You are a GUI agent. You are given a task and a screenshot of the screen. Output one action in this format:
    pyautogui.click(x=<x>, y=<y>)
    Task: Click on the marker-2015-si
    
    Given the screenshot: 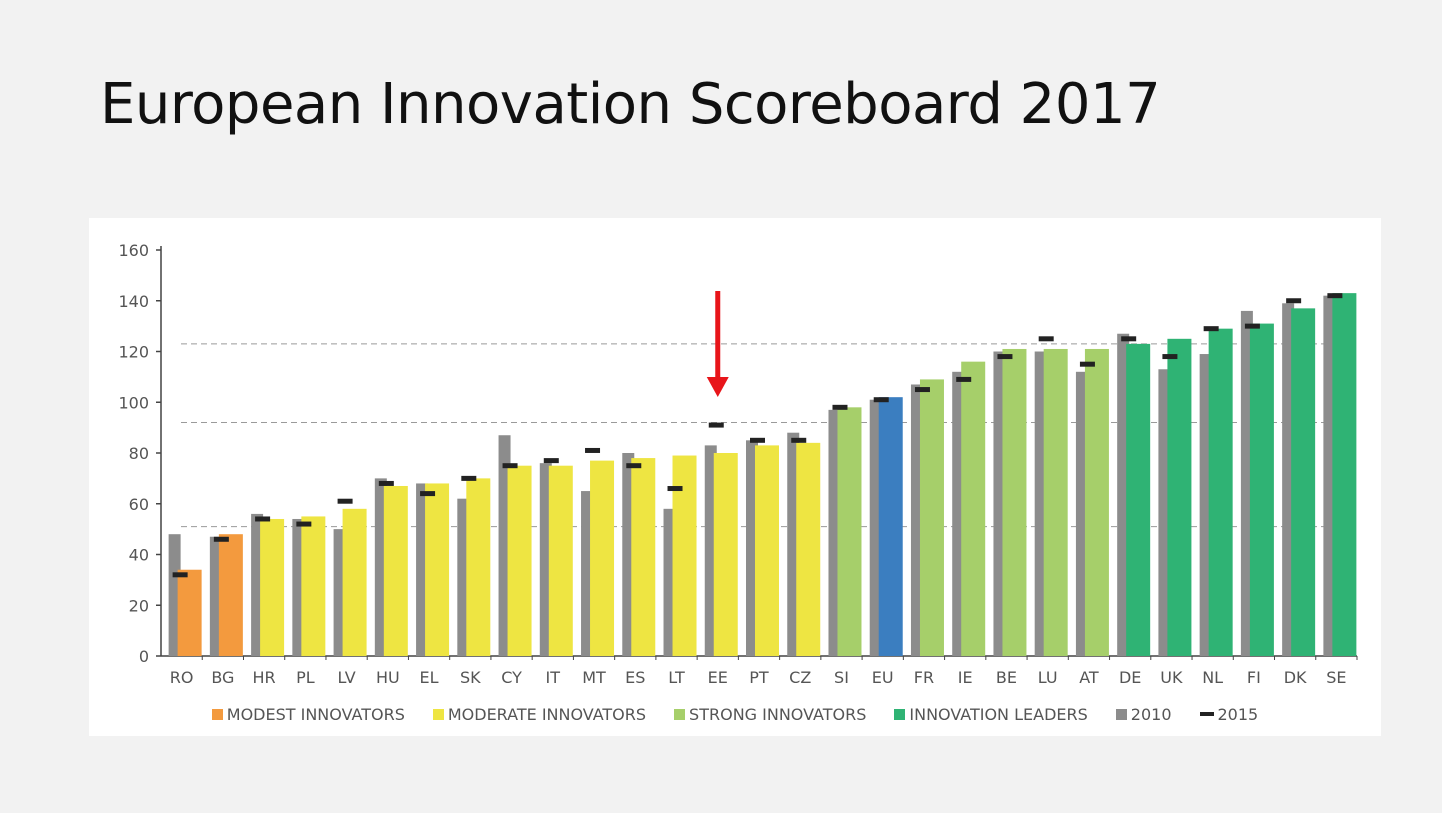 What is the action you would take?
    pyautogui.click(x=840, y=407)
    